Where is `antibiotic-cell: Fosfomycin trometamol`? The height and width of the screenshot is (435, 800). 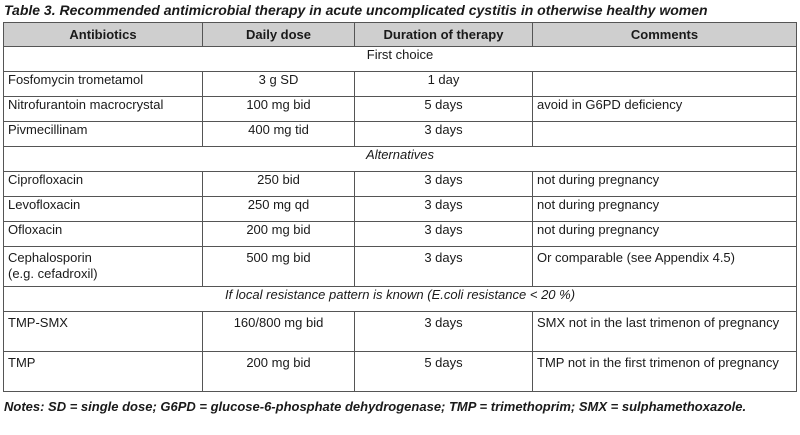
antibiotic-cell: Fosfomycin trometamol is located at coordinates (103, 84).